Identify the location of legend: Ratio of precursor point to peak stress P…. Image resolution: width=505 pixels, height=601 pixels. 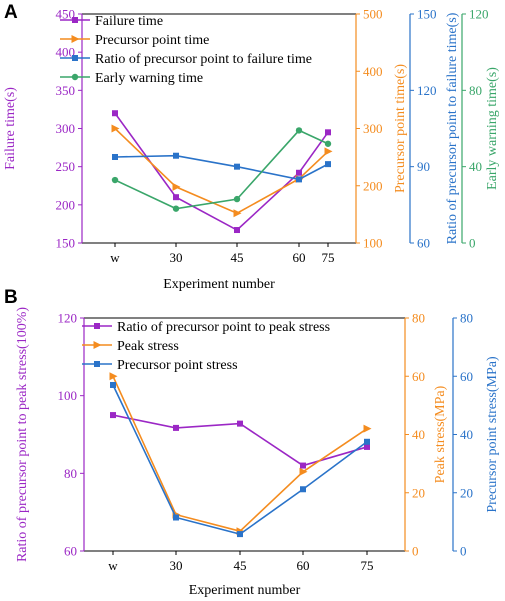
(206, 346).